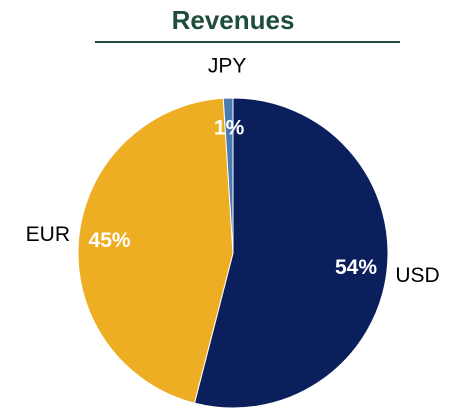  I want to click on slice-category-label: EUR, so click(48, 234).